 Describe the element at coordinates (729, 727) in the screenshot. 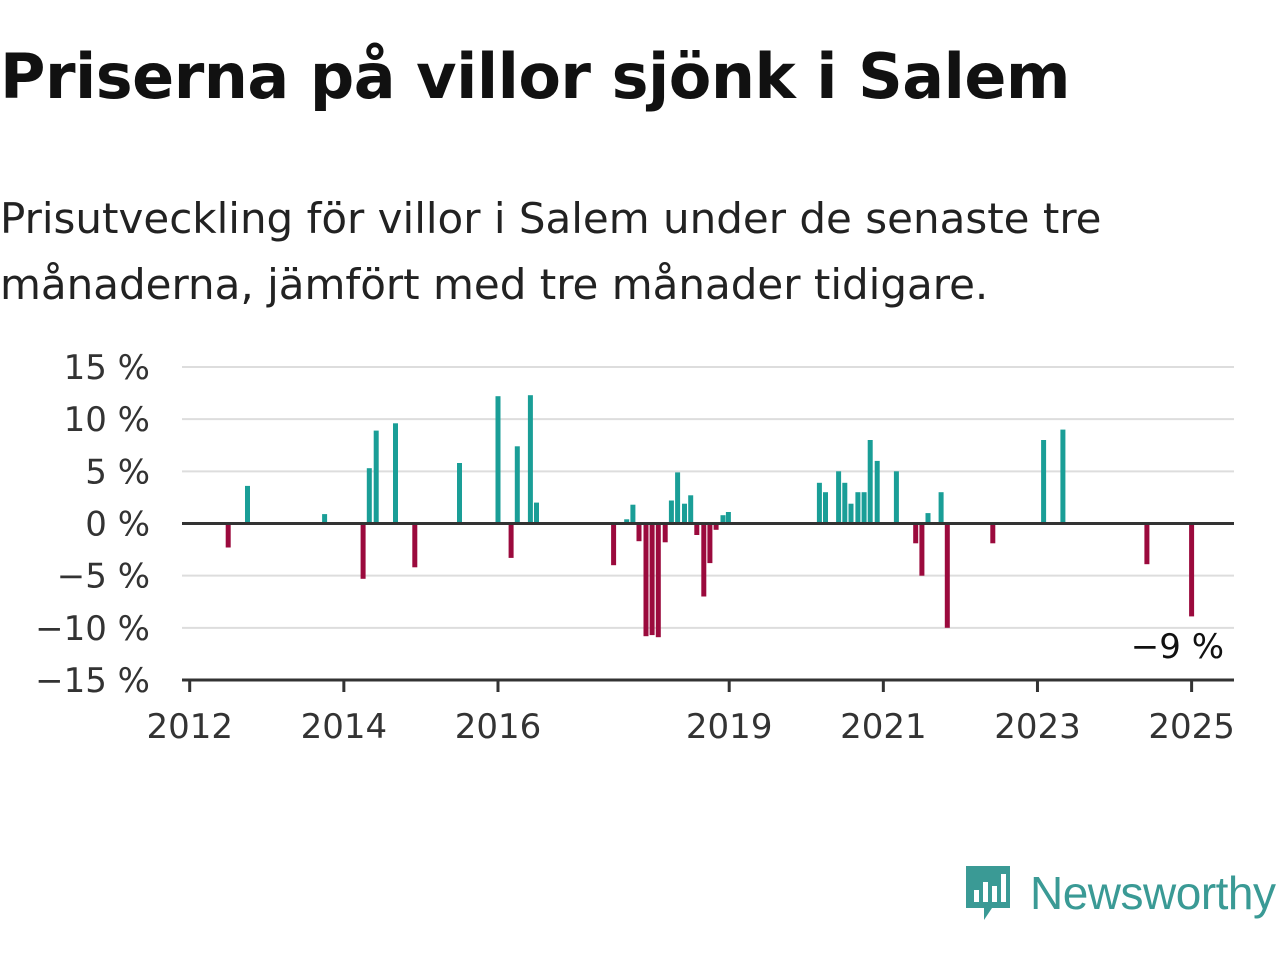

I see `x-tick-label: 2019` at that location.